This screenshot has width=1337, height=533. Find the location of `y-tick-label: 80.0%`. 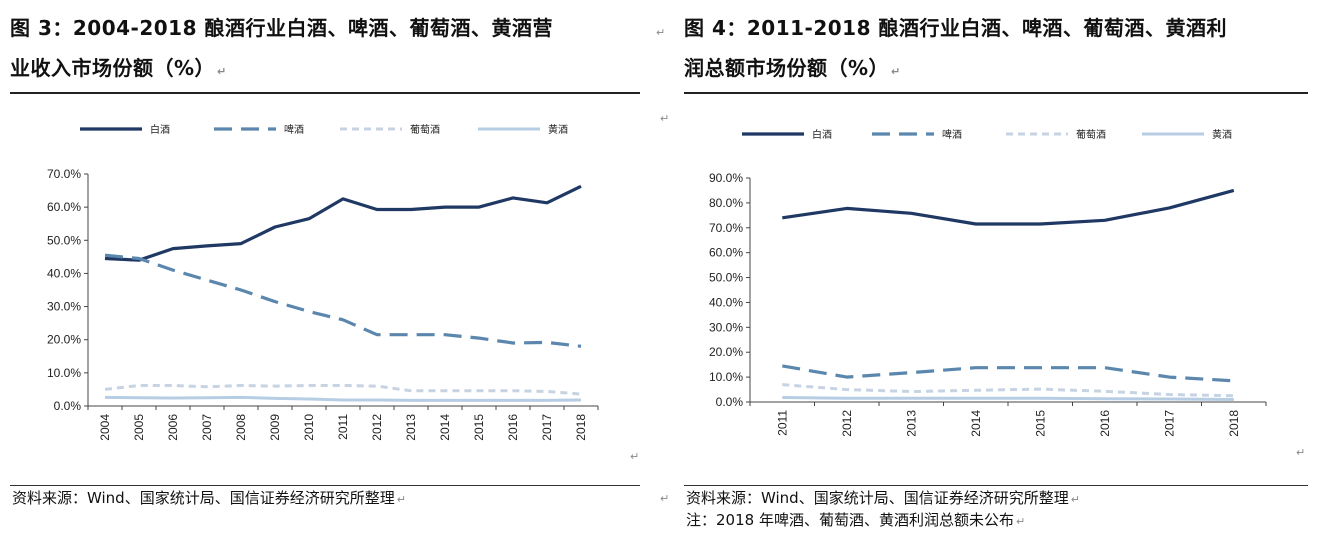

y-tick-label: 80.0% is located at coordinates (726, 203).